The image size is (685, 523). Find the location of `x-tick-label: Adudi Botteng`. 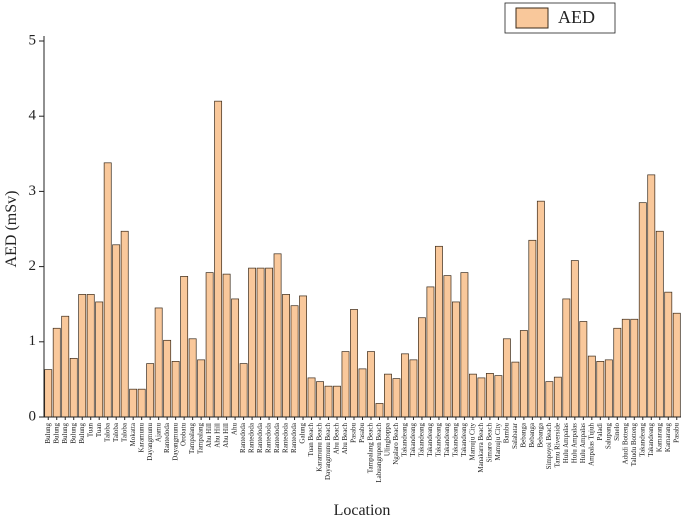

x-tick-label: Adudi Botteng is located at coordinates (625, 444).